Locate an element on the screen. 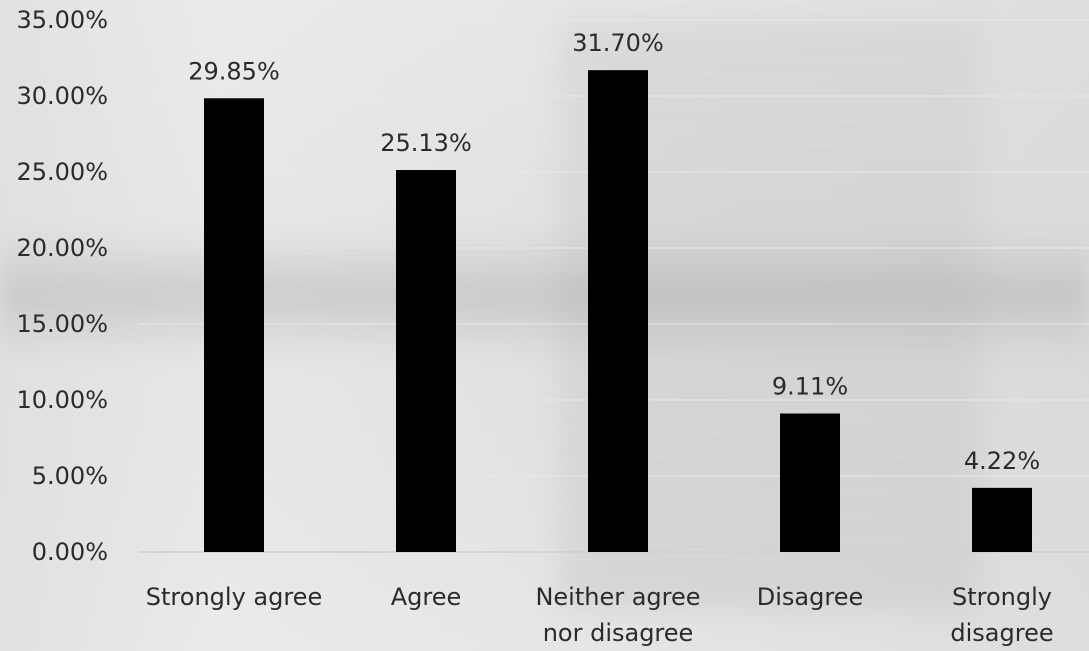  data-label: 9.11% is located at coordinates (810, 387).